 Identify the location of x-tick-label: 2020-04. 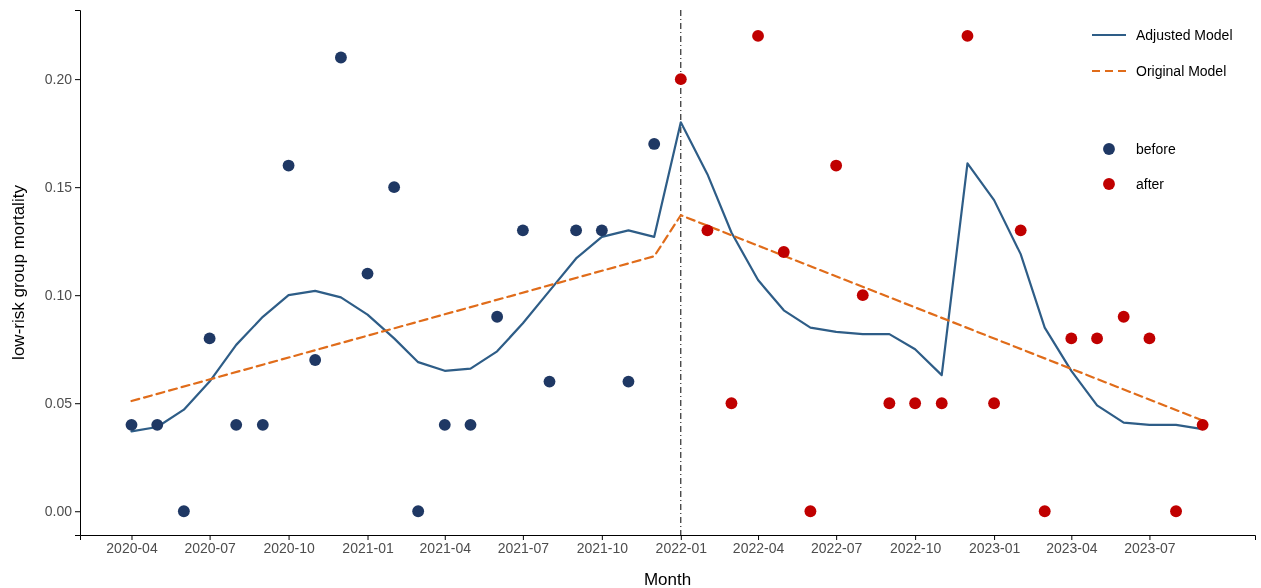
(132, 547).